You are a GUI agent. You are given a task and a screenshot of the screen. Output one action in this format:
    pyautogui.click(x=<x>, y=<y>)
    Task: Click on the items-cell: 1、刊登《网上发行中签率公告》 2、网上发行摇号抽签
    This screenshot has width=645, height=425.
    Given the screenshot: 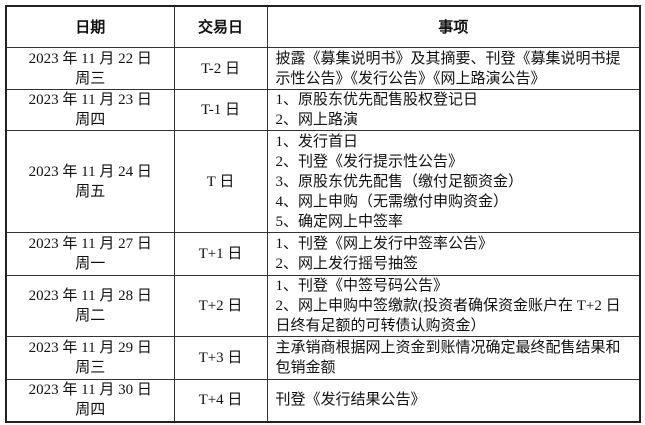 What is the action you would take?
    pyautogui.click(x=453, y=254)
    